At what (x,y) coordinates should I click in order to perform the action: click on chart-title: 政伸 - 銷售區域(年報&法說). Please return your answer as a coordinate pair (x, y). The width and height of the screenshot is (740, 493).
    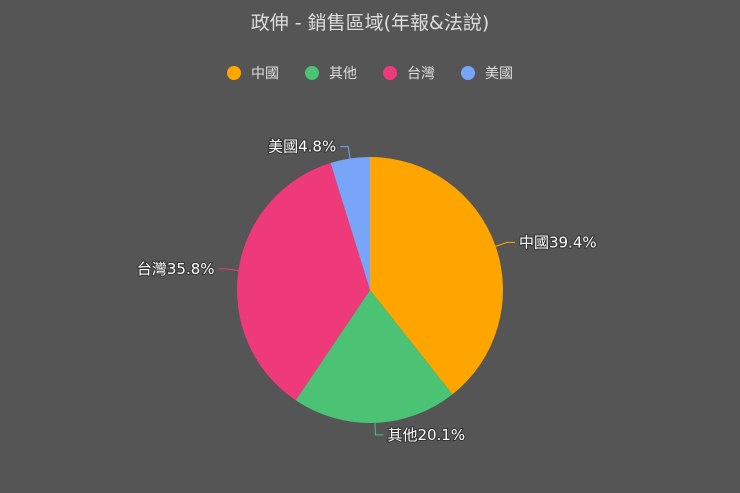
    Looking at the image, I should click on (370, 23).